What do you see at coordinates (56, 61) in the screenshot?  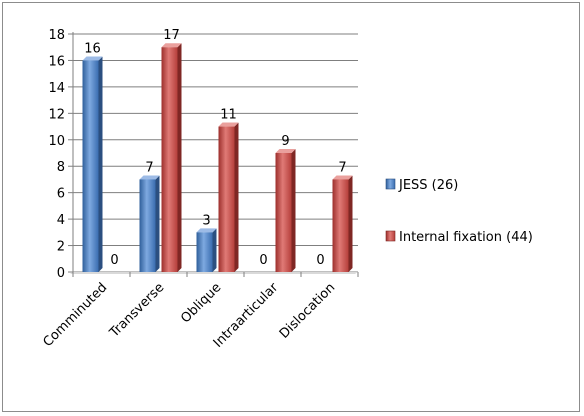 I see `y-tick-label: 16` at bounding box center [56, 61].